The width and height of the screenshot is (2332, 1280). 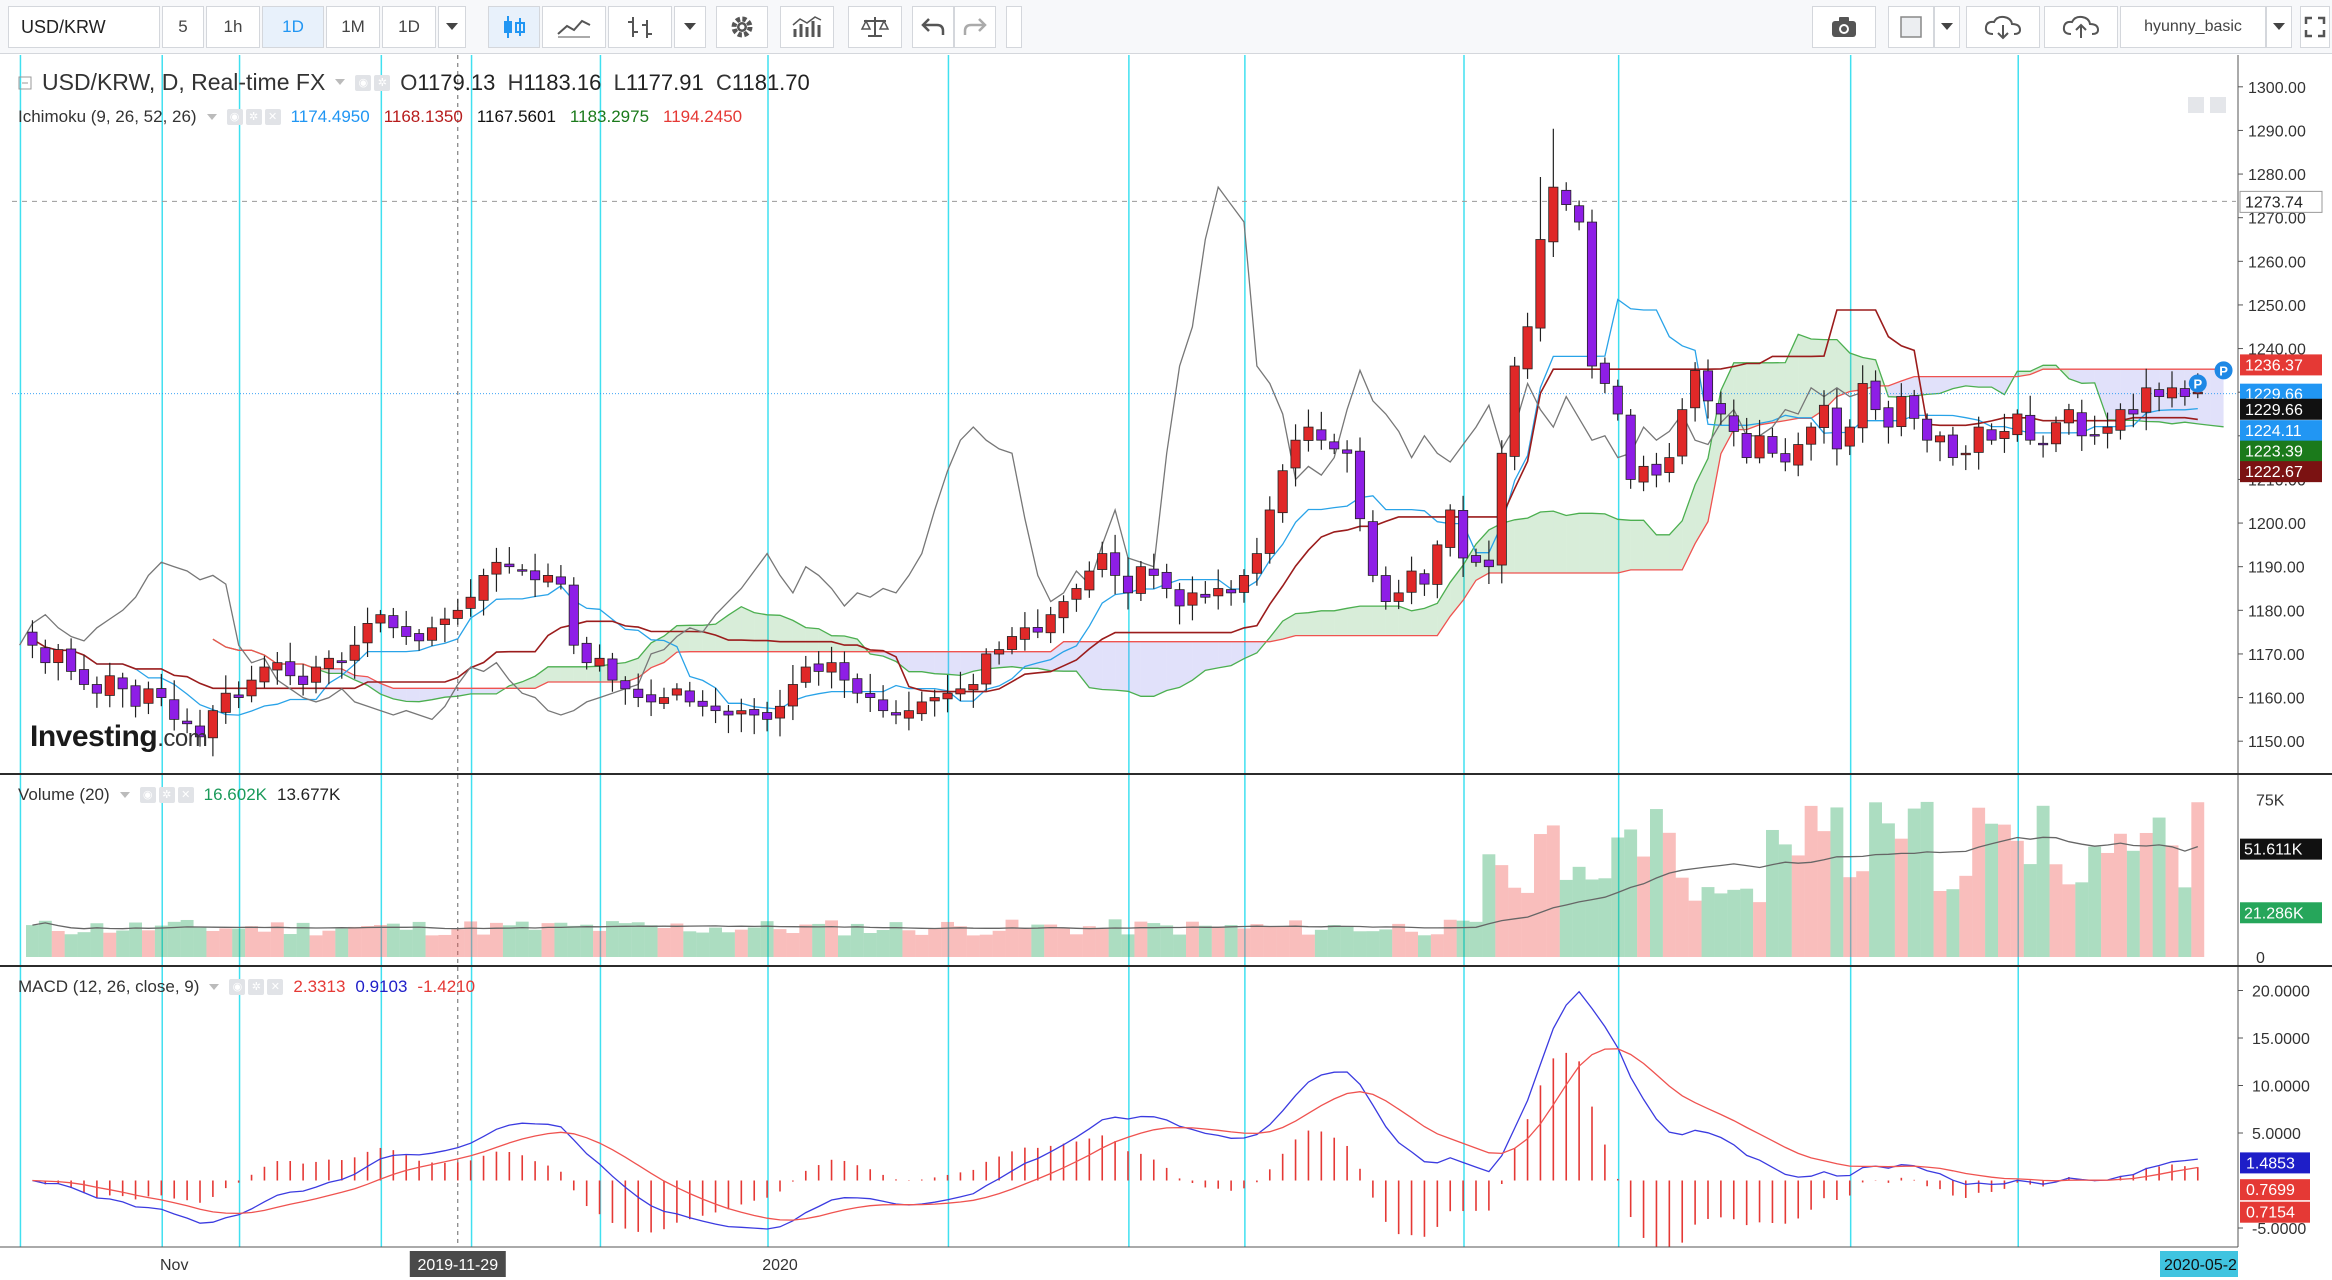 What do you see at coordinates (1947, 27) in the screenshot?
I see `color-dropdown-button` at bounding box center [1947, 27].